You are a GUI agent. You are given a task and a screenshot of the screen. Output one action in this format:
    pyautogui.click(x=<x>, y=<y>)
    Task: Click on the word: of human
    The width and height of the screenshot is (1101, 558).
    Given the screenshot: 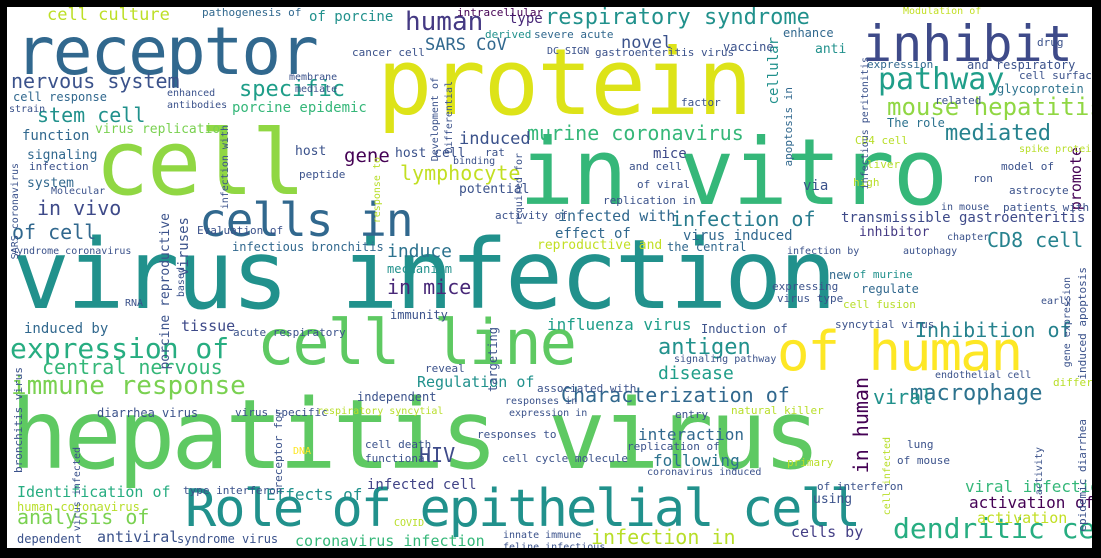 What is the action you would take?
    pyautogui.click(x=900, y=351)
    